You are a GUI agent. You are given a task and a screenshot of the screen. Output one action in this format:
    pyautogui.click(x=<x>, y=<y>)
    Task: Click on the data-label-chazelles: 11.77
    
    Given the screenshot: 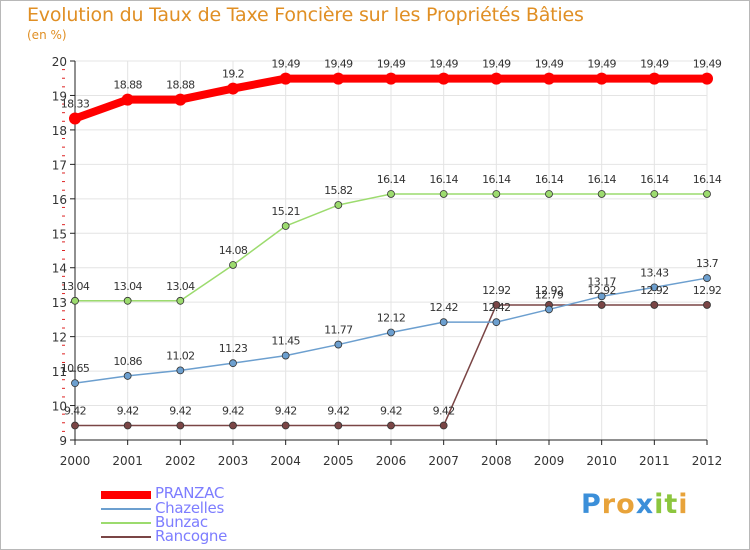 What is the action you would take?
    pyautogui.click(x=338, y=330)
    